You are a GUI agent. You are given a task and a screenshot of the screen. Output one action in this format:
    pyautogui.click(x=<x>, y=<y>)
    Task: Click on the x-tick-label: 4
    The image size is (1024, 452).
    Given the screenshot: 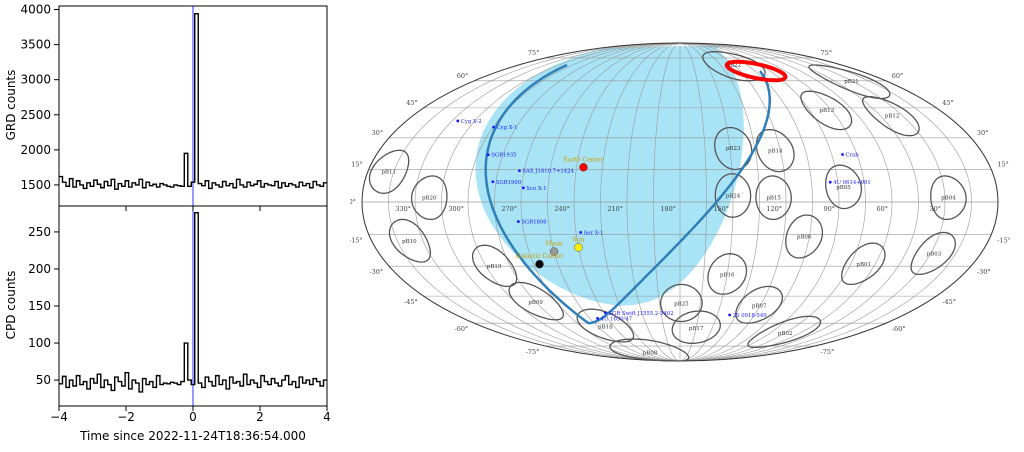 What is the action you would take?
    pyautogui.click(x=327, y=417)
    